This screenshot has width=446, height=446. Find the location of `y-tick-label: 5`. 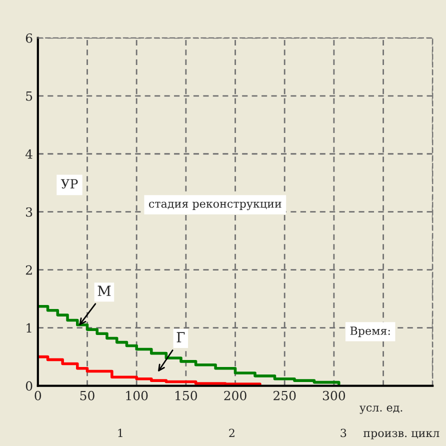

y-tick-label: 5 is located at coordinates (29, 96).